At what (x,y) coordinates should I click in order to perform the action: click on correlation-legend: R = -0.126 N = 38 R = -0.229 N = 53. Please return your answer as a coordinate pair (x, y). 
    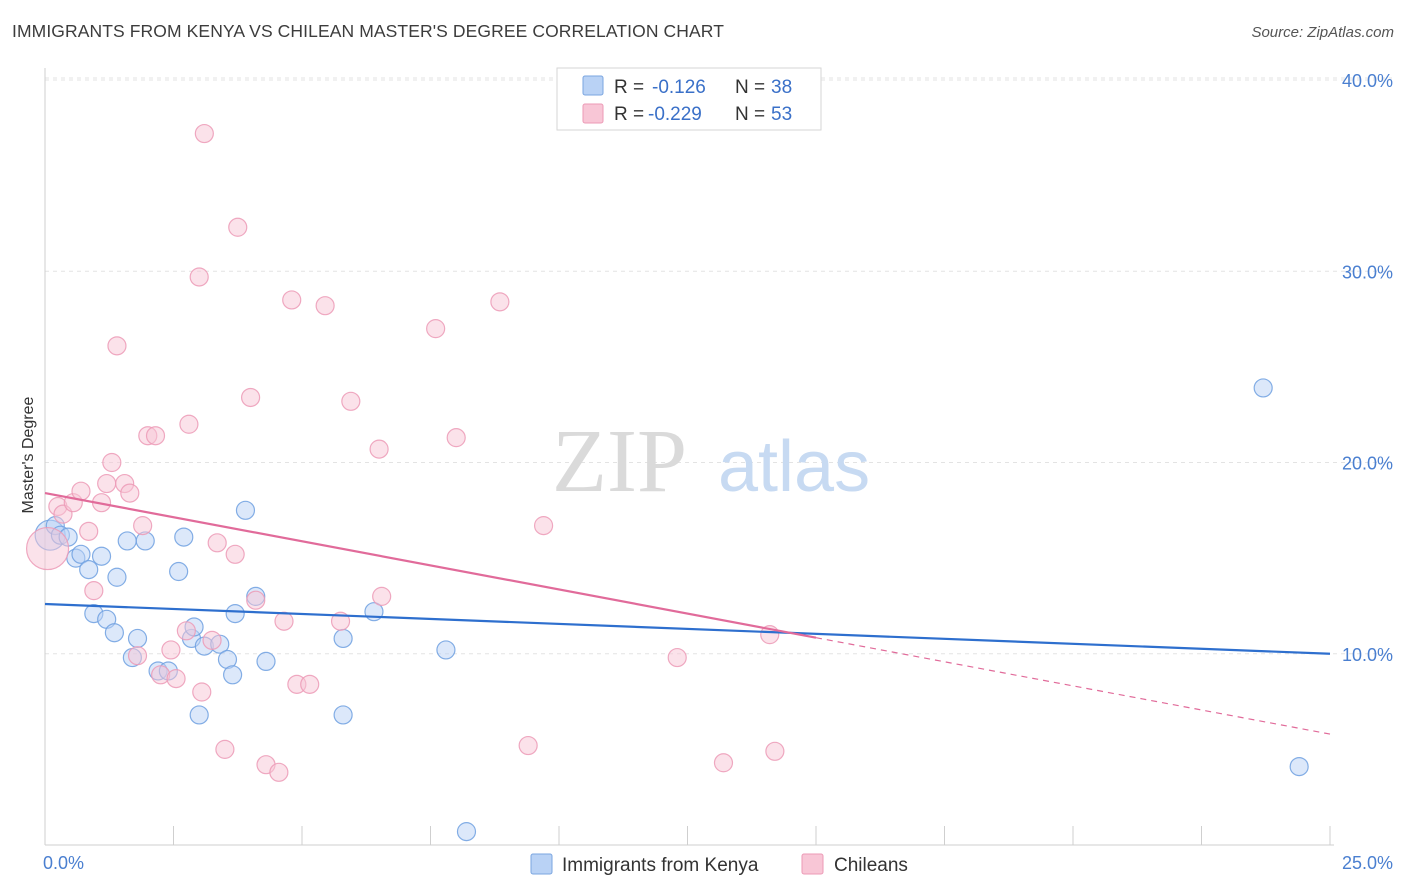
    Looking at the image, I should click on (689, 99).